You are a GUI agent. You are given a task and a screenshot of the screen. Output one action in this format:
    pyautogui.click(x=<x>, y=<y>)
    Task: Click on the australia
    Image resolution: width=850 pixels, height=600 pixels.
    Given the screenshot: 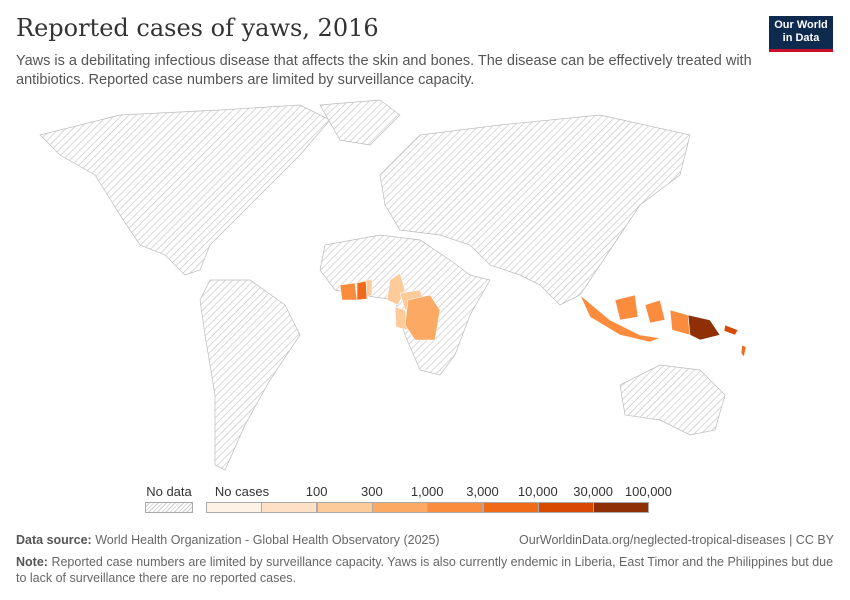 What is the action you would take?
    pyautogui.click(x=672, y=400)
    